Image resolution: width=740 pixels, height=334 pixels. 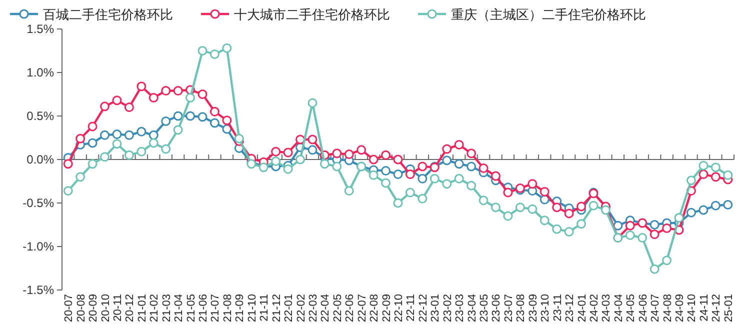 What do you see at coordinates (656, 308) in the screenshot?
I see `x-tick-label: 24-07` at bounding box center [656, 308].